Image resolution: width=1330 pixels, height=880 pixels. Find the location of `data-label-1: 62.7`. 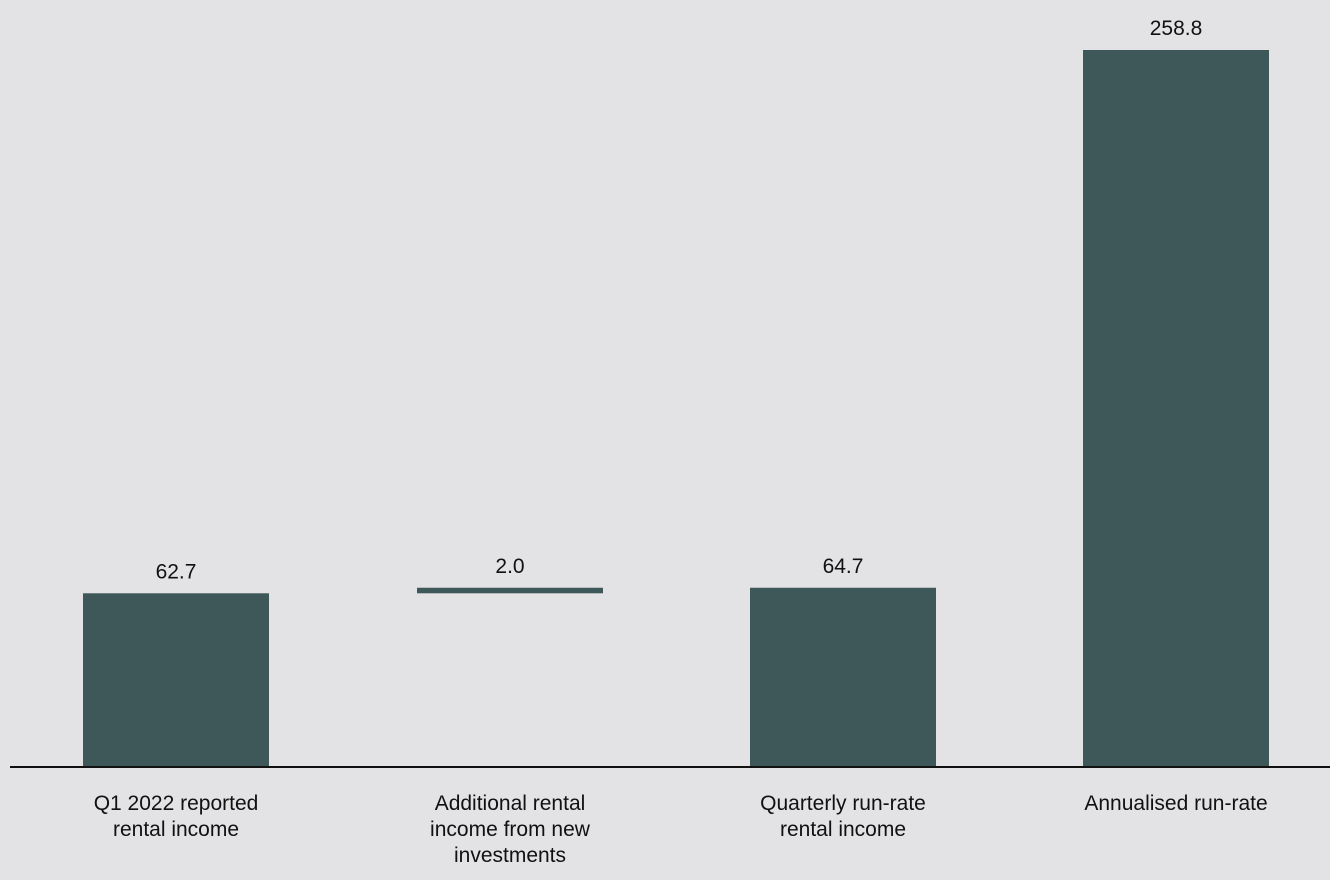

data-label-1: 62.7 is located at coordinates (176, 571).